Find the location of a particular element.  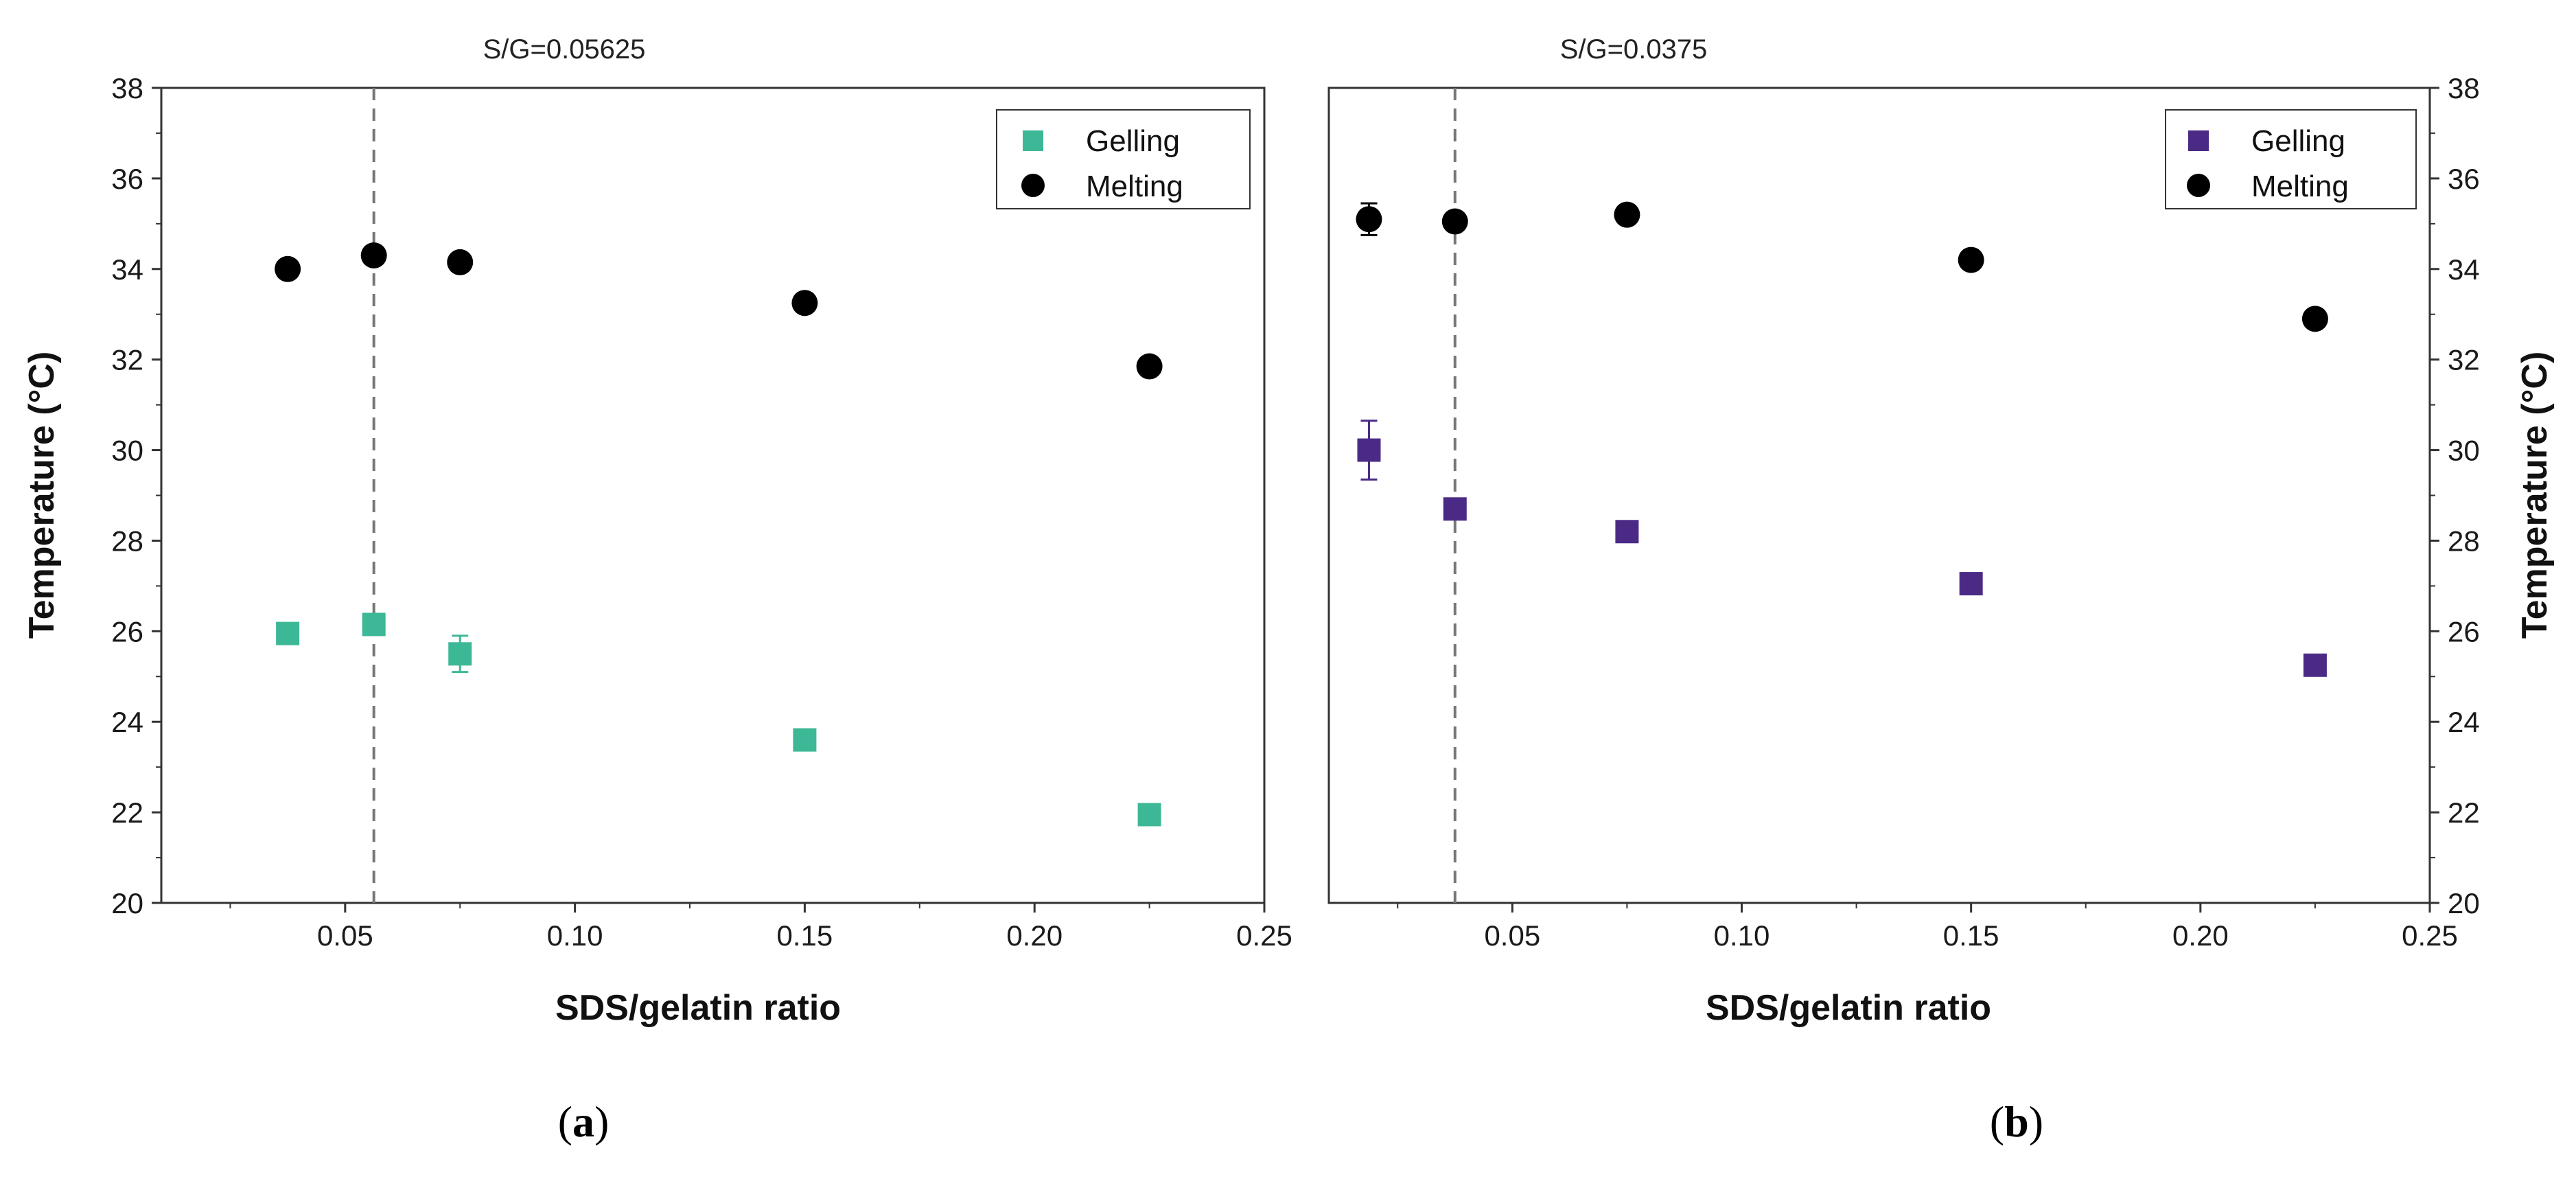

y-axis-title-b: Temperature (°C) is located at coordinates (2535, 495).